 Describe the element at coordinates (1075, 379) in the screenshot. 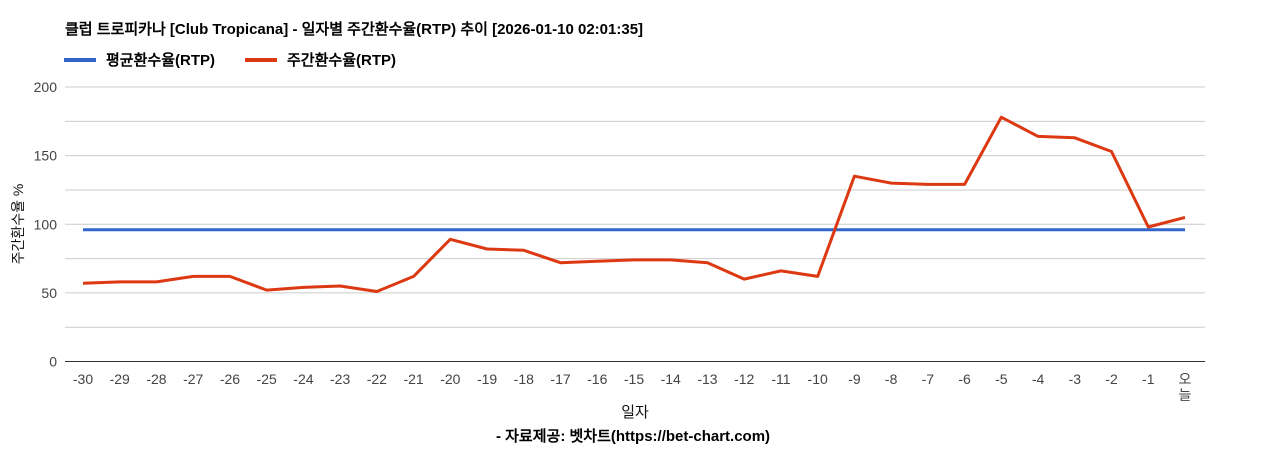

I see `x-tick-label: -3` at that location.